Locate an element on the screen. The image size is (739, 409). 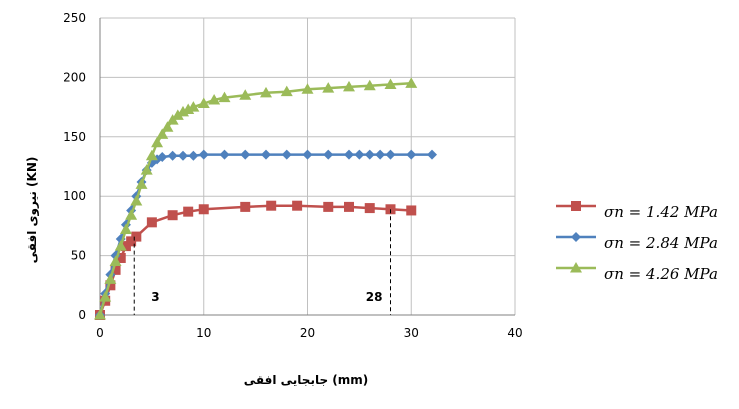
y-tick-label: 50 is located at coordinates (78, 256).